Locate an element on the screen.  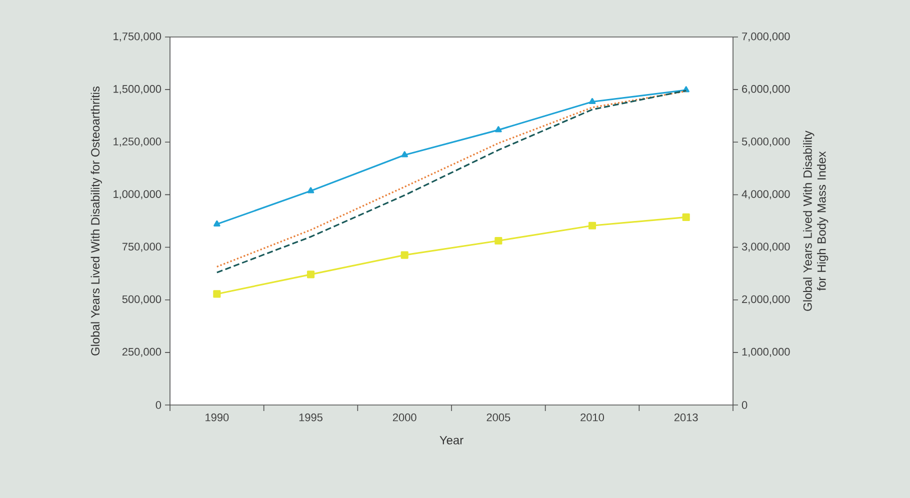
x-tick-label: 1990 is located at coordinates (217, 418).